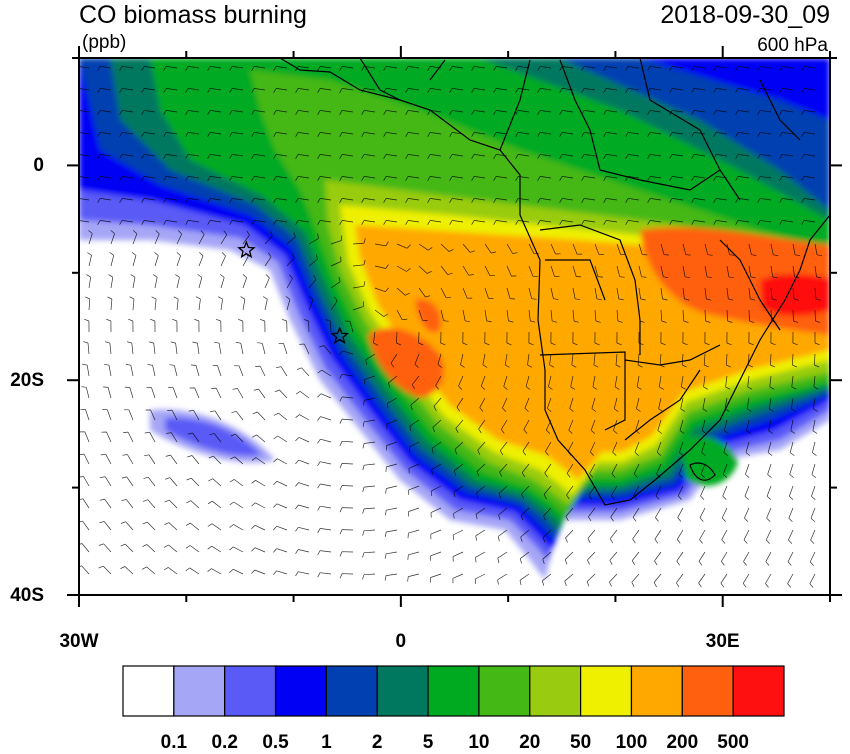 This screenshot has width=850, height=754. I want to click on x-tick-label: 0, so click(401, 641).